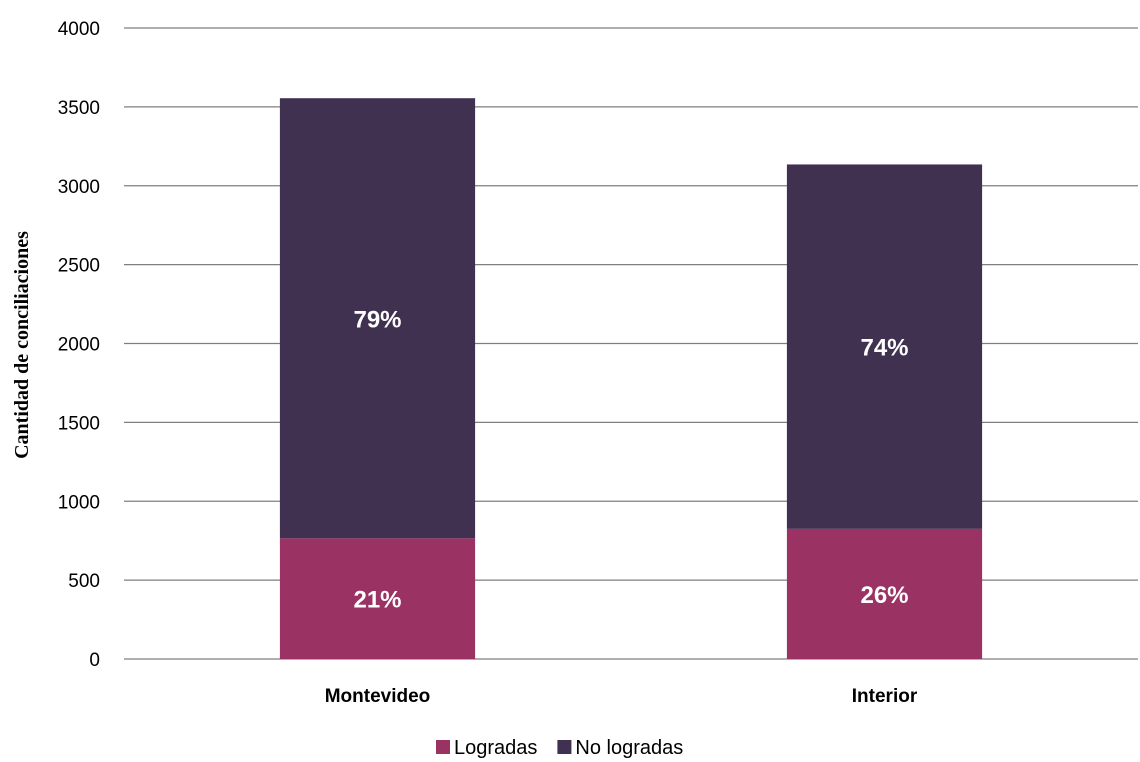 The height and width of the screenshot is (762, 1140). I want to click on y-tick-label: 2500, so click(79, 266).